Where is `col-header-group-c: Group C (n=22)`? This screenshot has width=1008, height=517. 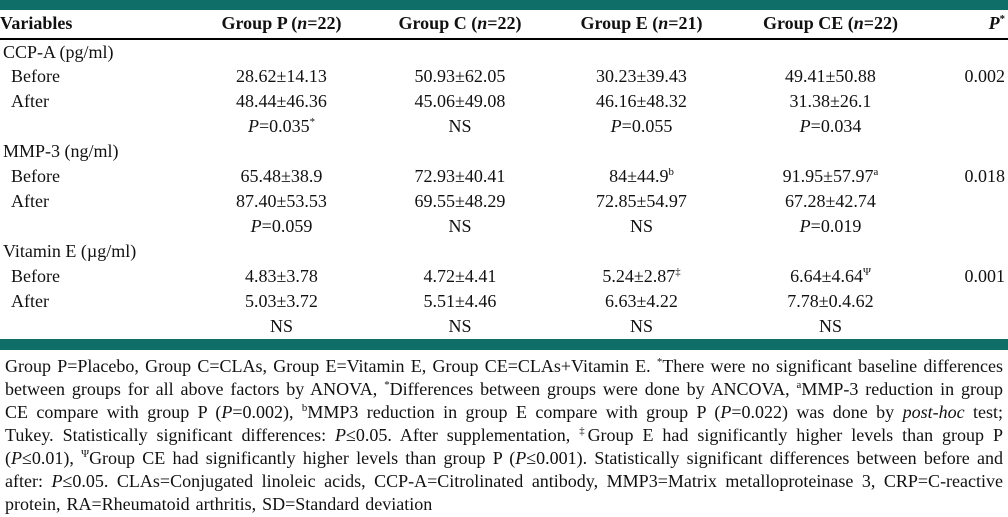 col-header-group-c: Group C (n=22) is located at coordinates (460, 25).